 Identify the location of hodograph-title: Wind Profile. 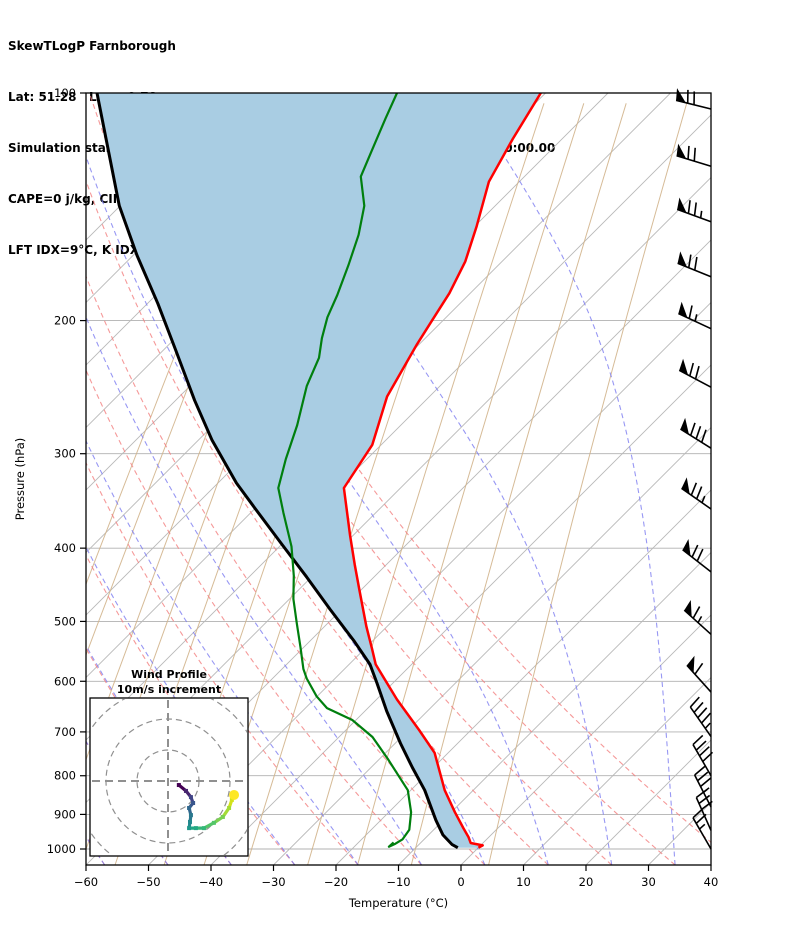
(169, 674).